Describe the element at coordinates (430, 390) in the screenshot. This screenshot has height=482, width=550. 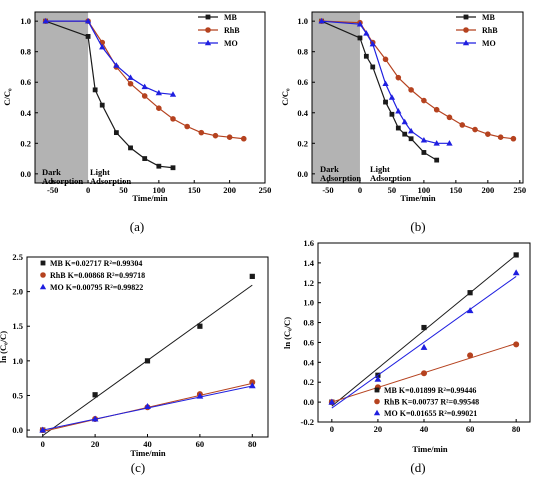
I see `legend-label: MB K=0.01899 R²=0.99446` at that location.